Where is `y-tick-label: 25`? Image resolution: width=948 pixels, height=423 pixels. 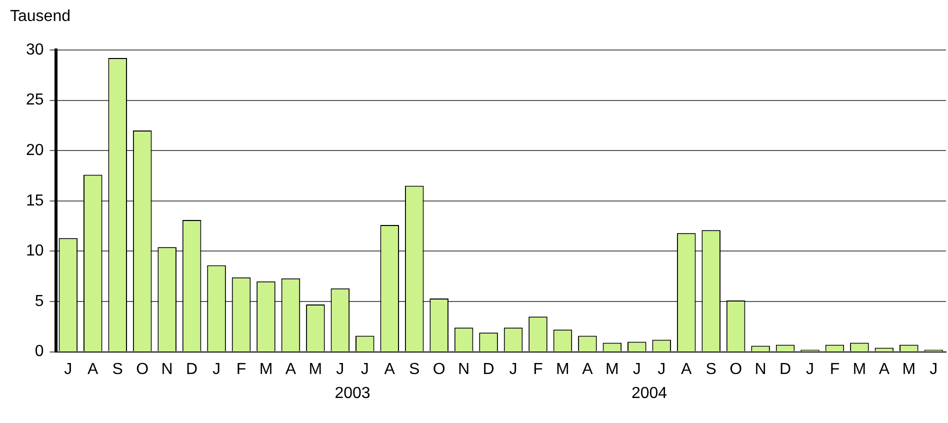 y-tick-label: 25 is located at coordinates (35, 100).